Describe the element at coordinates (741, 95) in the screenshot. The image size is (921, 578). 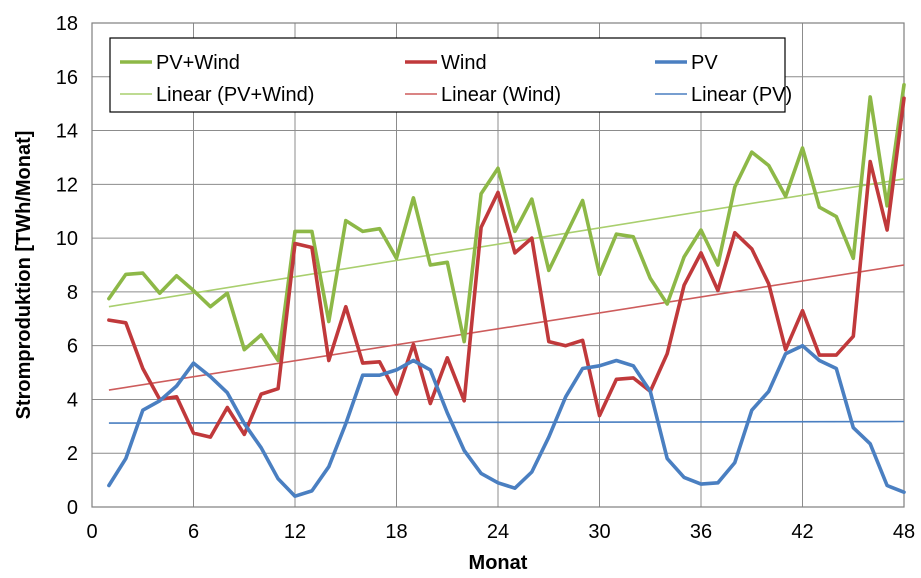
I see `legend-label-linear-pv: Linear (PV)` at that location.